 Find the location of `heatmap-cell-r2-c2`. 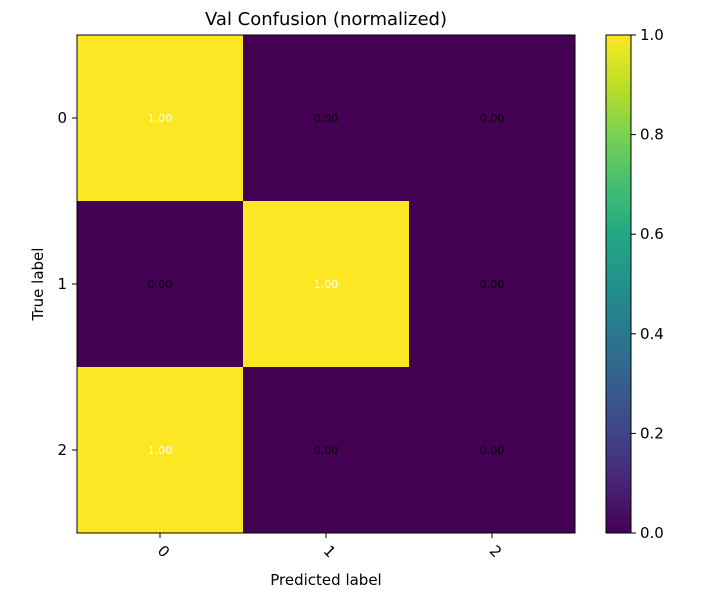

heatmap-cell-r2-c2 is located at coordinates (492, 450).